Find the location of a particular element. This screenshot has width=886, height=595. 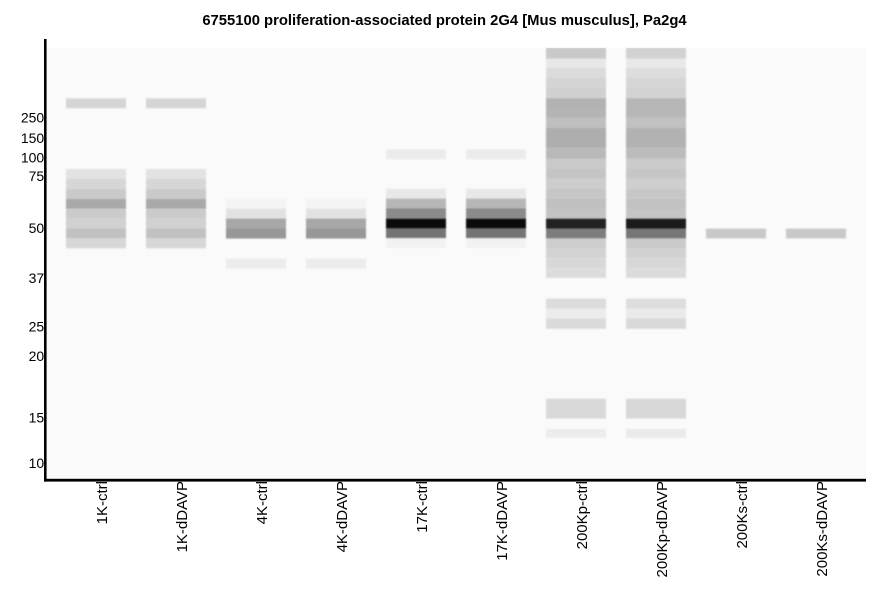

svg-text: 17K-ctrl is located at coordinates (422, 507).